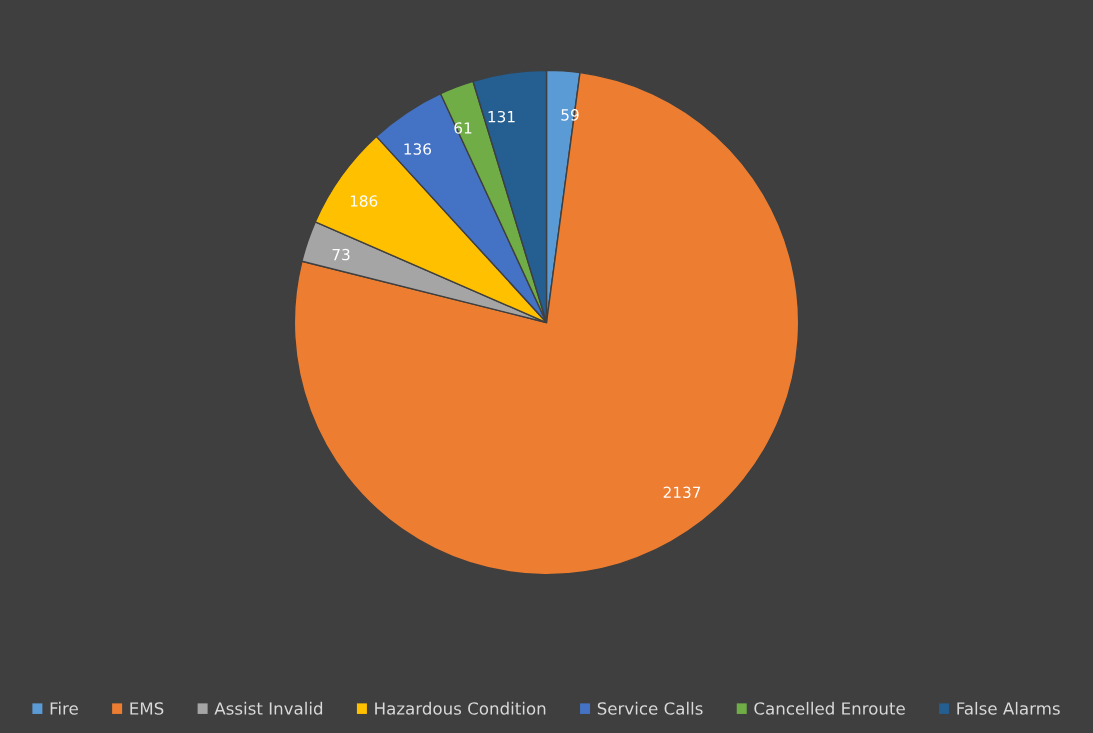 This screenshot has height=733, width=1093. What do you see at coordinates (268, 708) in the screenshot?
I see `legend-label: Assist Invalid` at bounding box center [268, 708].